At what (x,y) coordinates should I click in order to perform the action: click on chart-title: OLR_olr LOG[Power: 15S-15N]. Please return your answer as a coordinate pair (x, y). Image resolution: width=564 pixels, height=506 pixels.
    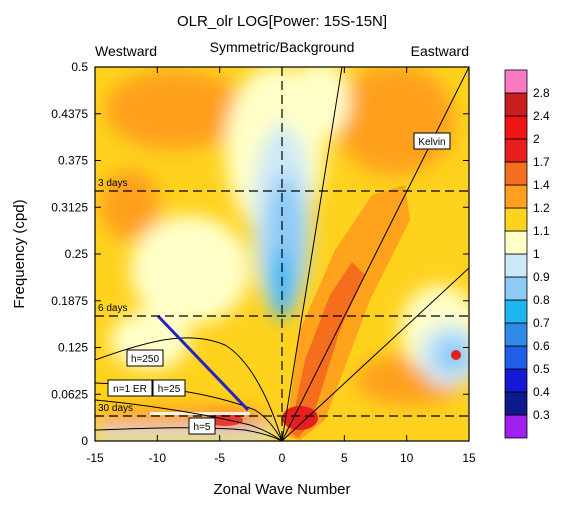
    Looking at the image, I should click on (282, 21).